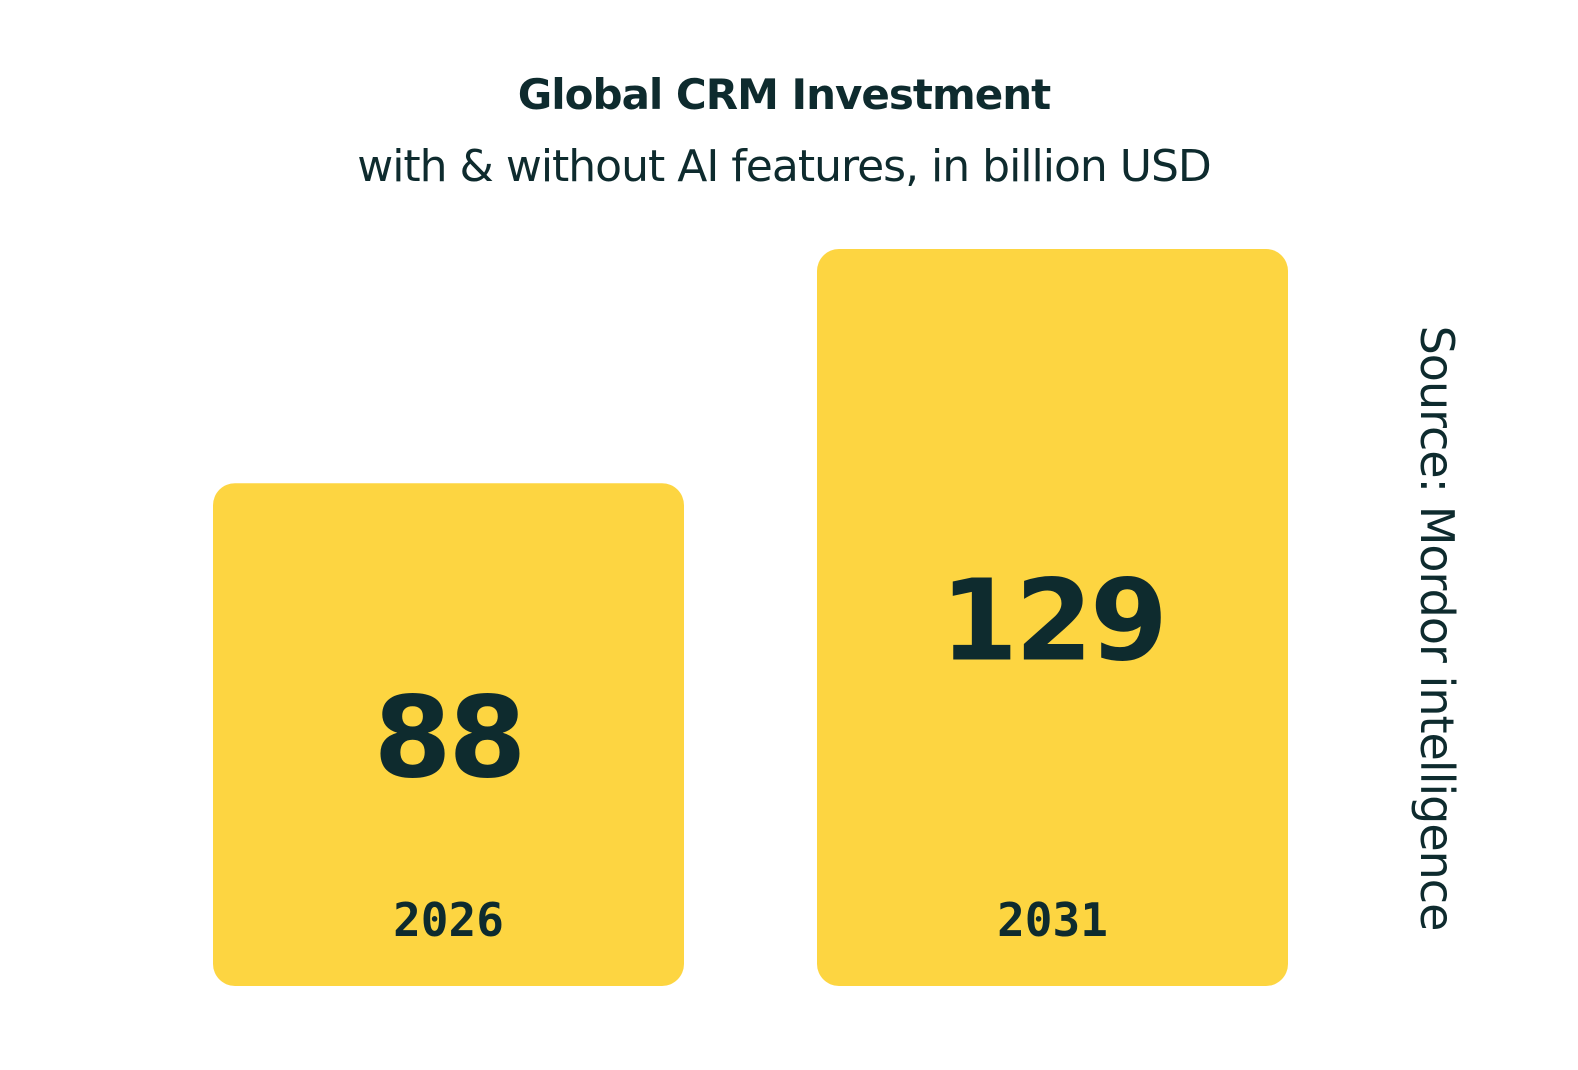  I want to click on source-note: Source: Mordor intelligence, so click(1437, 628).